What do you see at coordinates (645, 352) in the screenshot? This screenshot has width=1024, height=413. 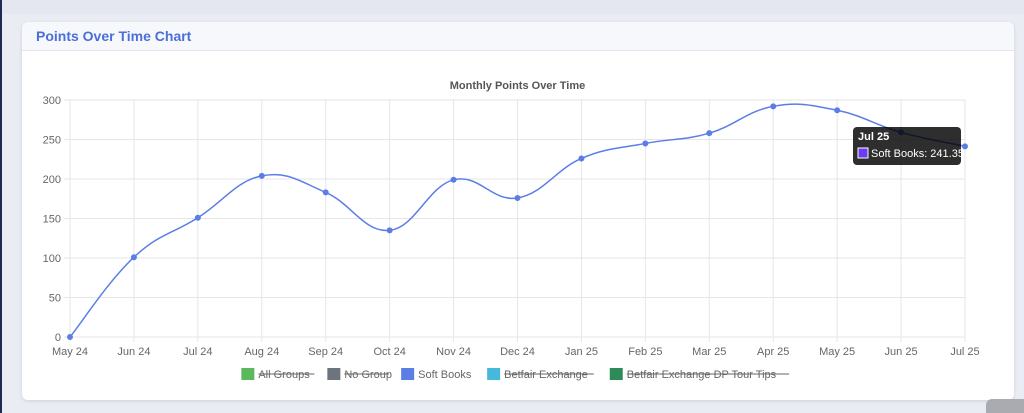 I see `x-tick-label: Feb 25` at bounding box center [645, 352].